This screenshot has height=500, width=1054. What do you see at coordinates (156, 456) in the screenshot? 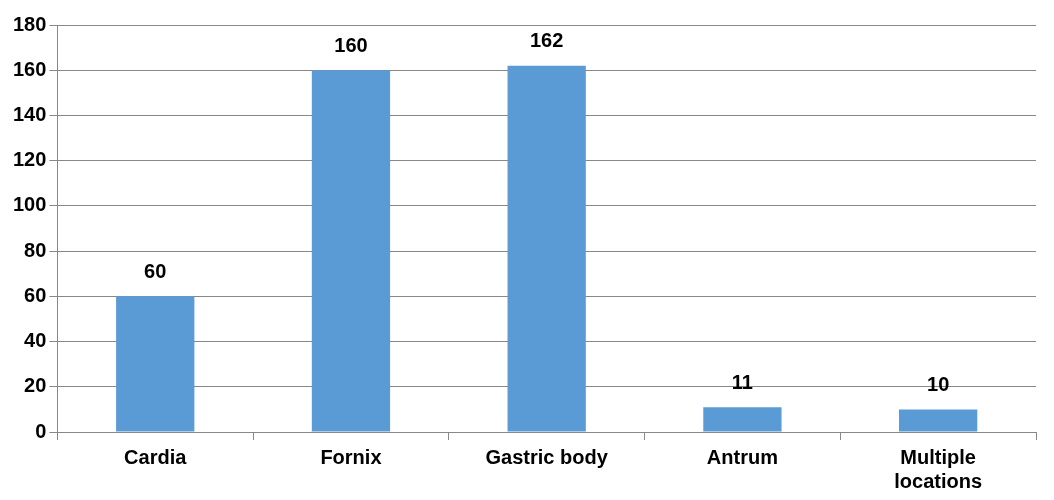
I see `x-tick-label: Cardia` at bounding box center [156, 456].